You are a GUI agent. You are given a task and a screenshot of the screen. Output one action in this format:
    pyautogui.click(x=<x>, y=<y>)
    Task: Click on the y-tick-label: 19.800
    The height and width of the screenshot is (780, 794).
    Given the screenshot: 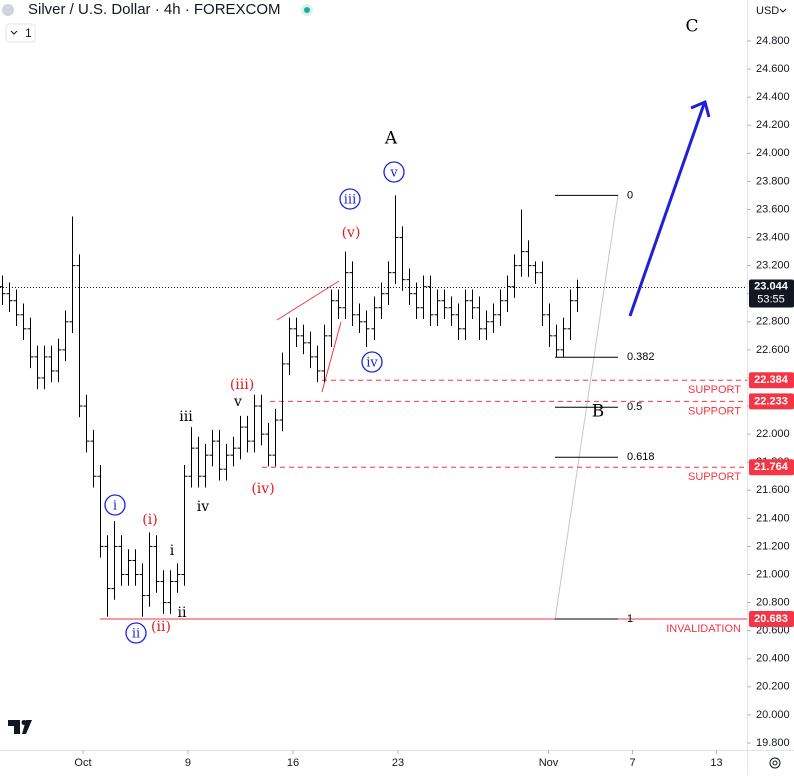 What is the action you would take?
    pyautogui.click(x=773, y=743)
    